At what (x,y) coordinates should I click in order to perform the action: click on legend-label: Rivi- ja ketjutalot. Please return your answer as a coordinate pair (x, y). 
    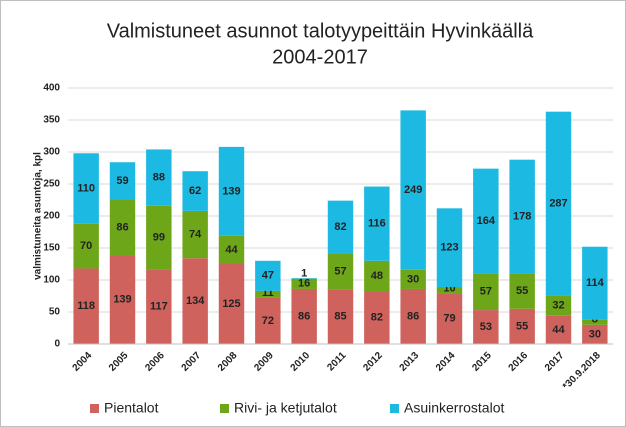
    Looking at the image, I should click on (285, 408).